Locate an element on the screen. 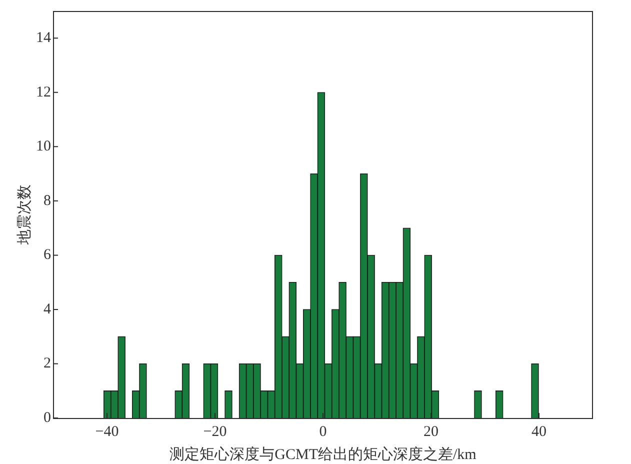  x-tick-label: 0 is located at coordinates (323, 432).